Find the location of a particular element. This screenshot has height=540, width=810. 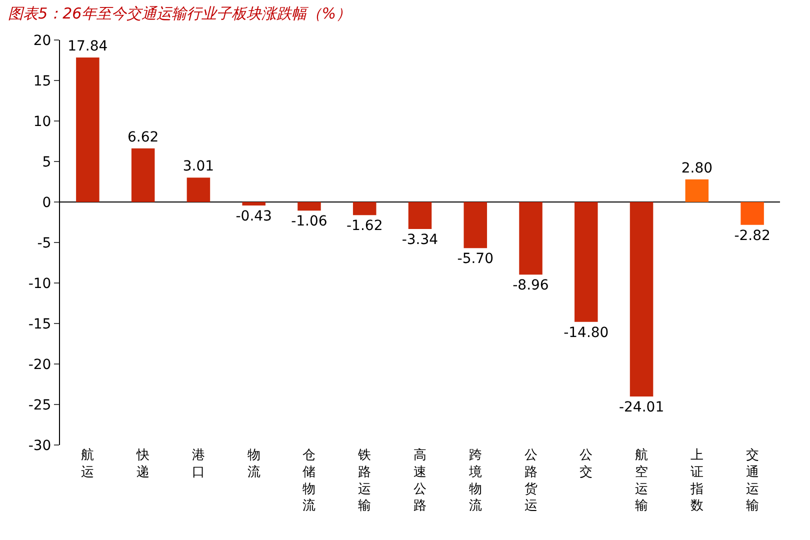

data-label: -3.34 is located at coordinates (420, 240).